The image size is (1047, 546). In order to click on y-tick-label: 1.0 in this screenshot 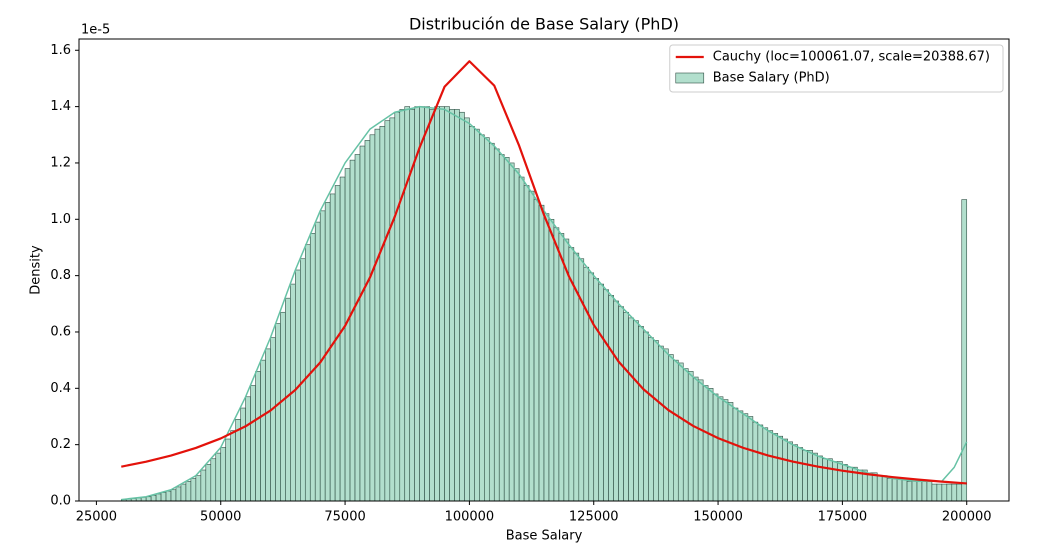, I will do `click(60, 219)`.